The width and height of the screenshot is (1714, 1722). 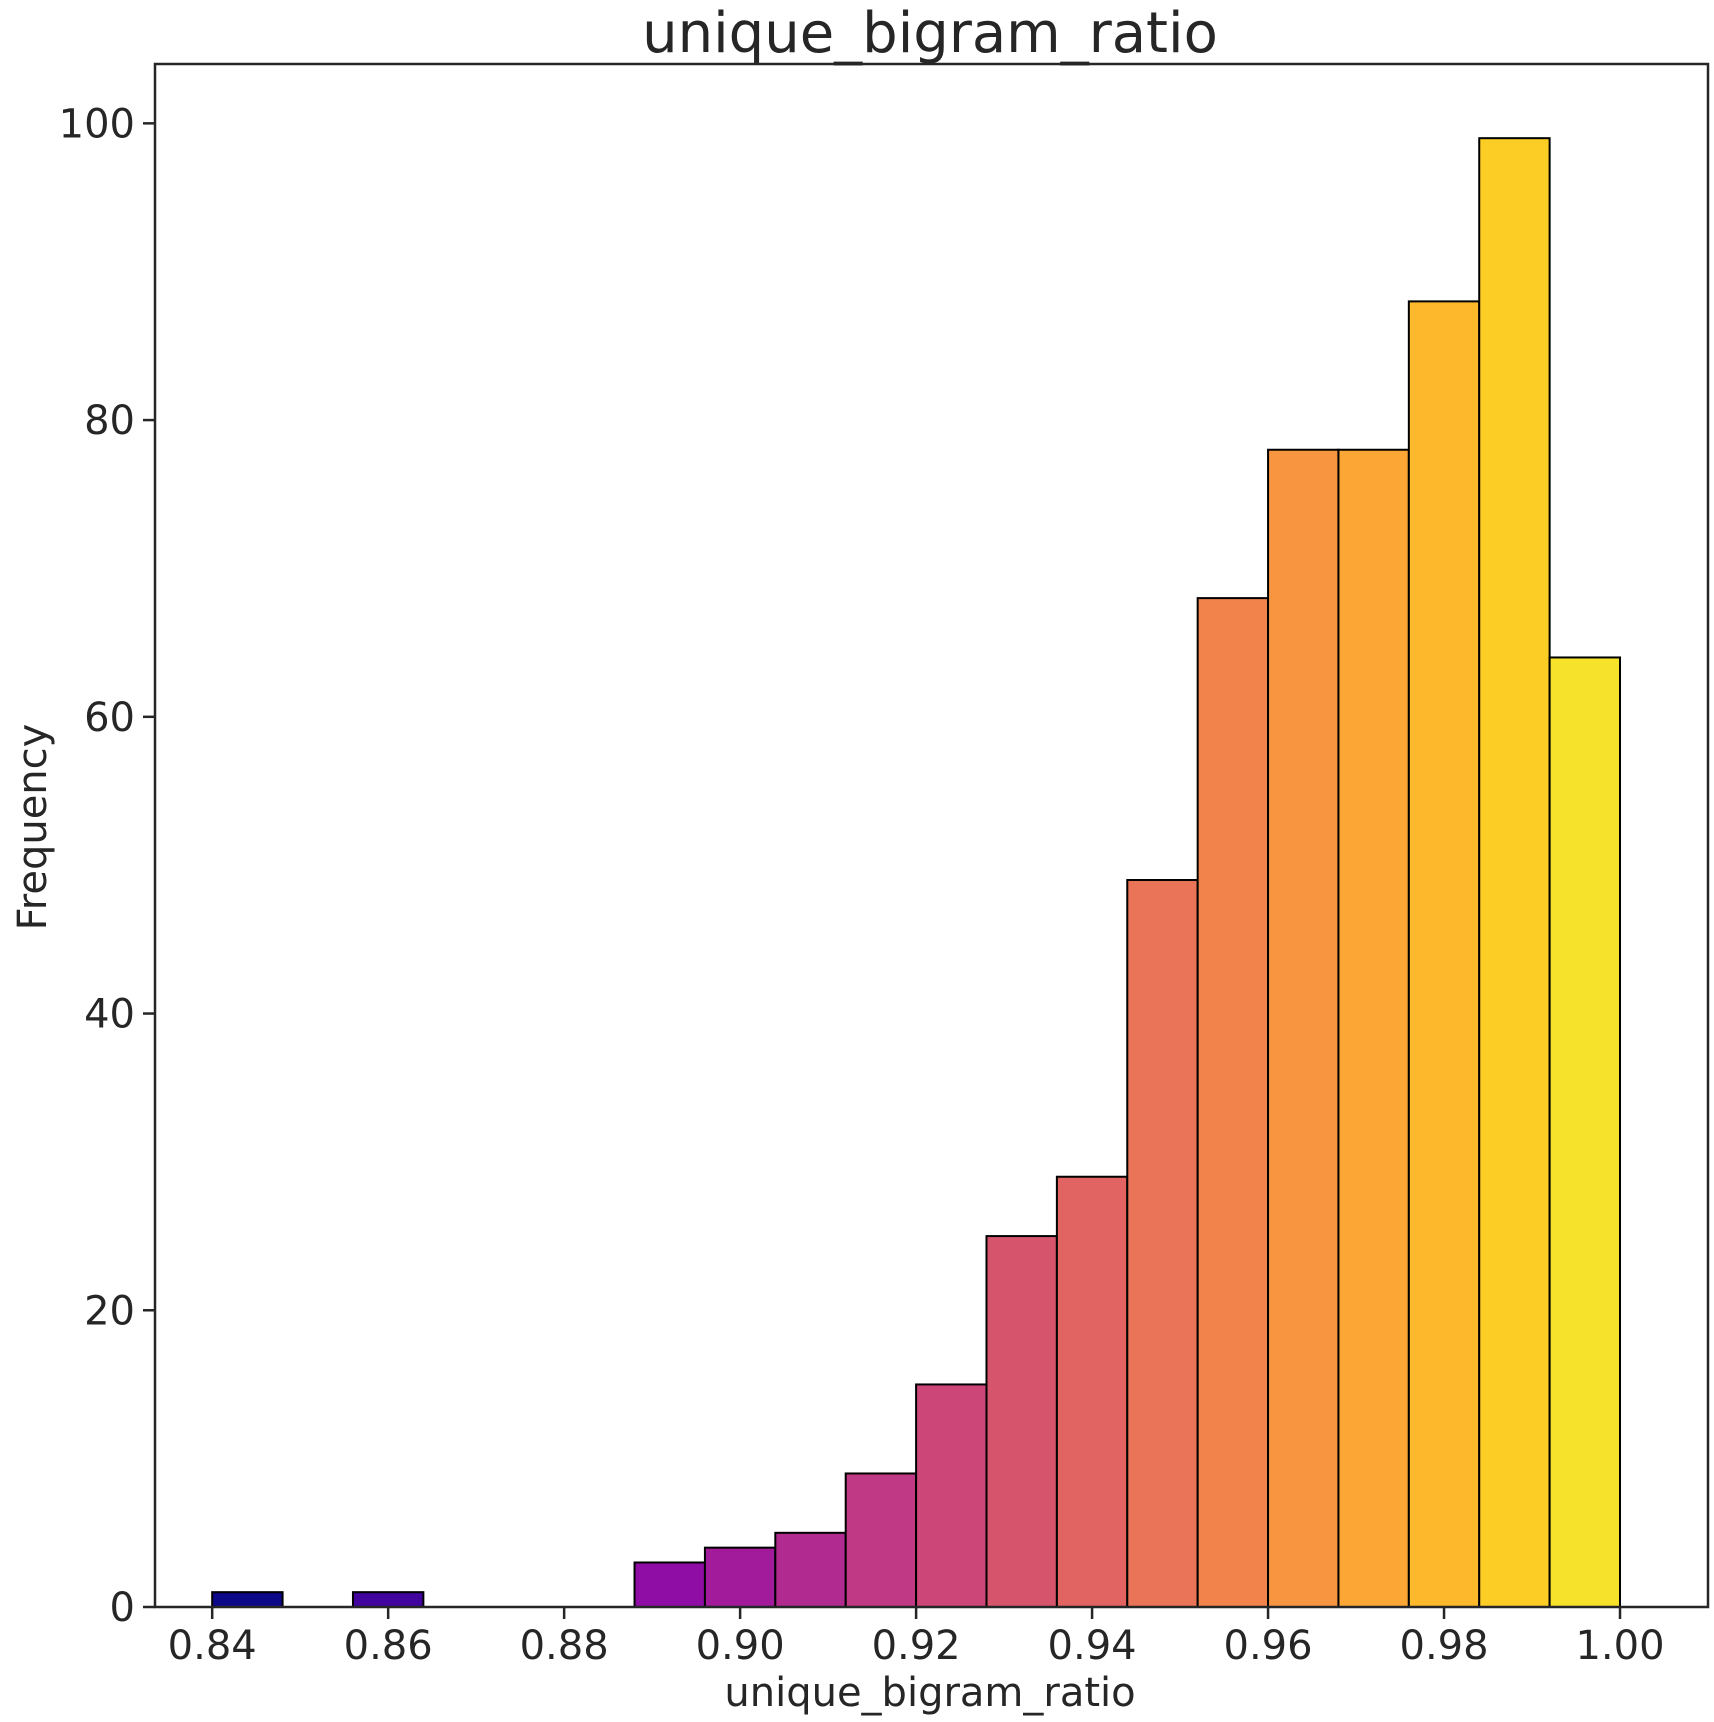 I want to click on x-tick-label: 0.84, so click(x=212, y=1646).